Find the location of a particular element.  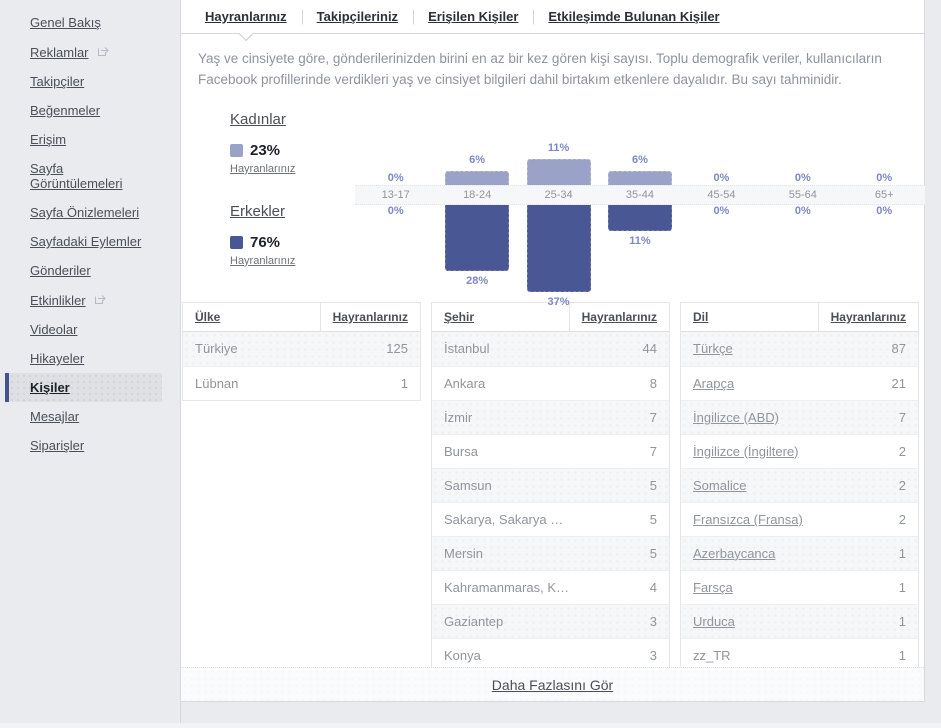

table-row: Samsun 5 is located at coordinates (550, 484).